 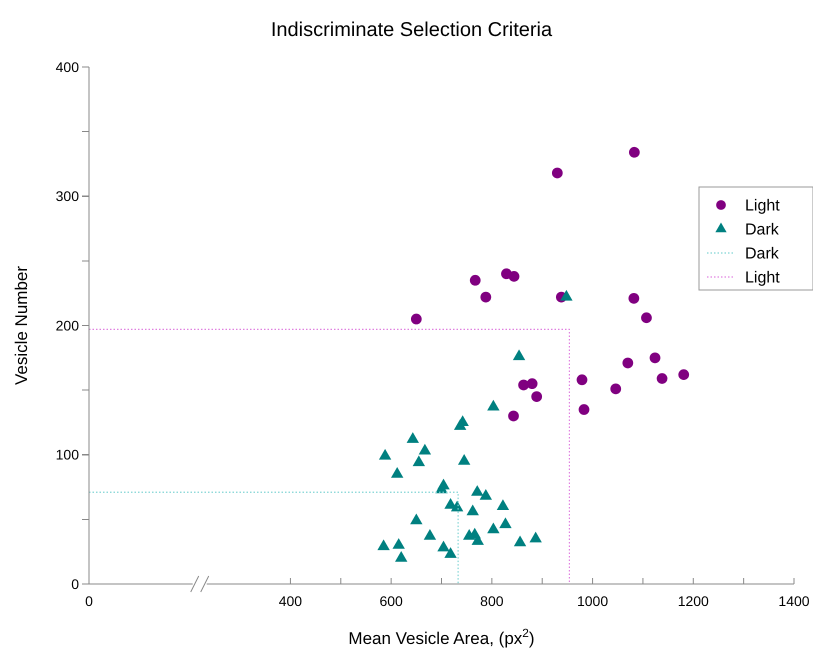 I want to click on x-tick-label: 600, so click(x=391, y=601).